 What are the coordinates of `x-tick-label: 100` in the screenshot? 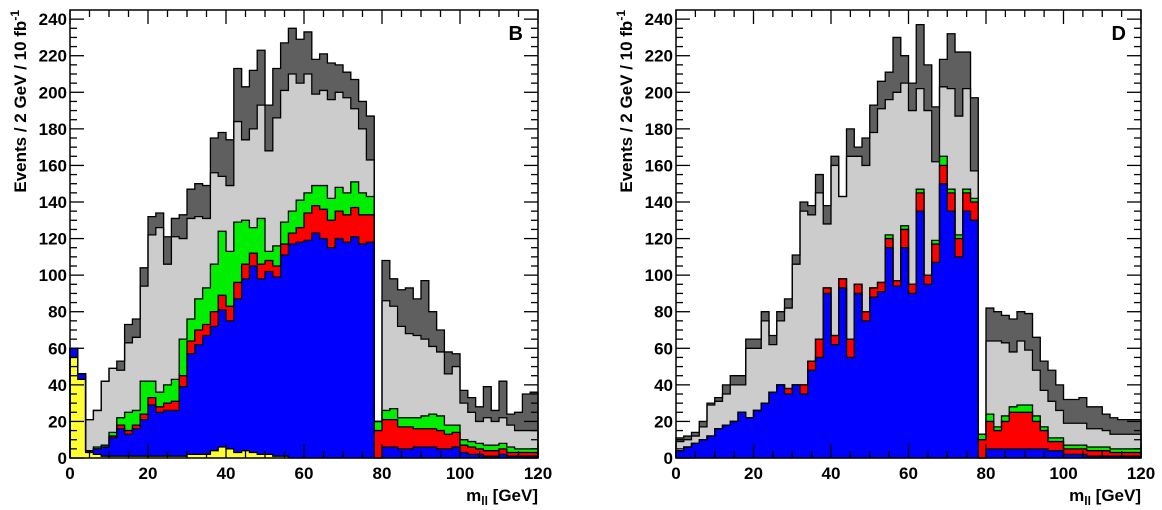 It's located at (460, 473).